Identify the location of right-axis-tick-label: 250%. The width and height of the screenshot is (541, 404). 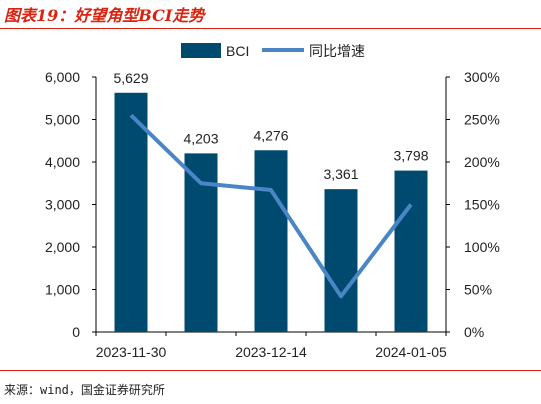
(482, 120).